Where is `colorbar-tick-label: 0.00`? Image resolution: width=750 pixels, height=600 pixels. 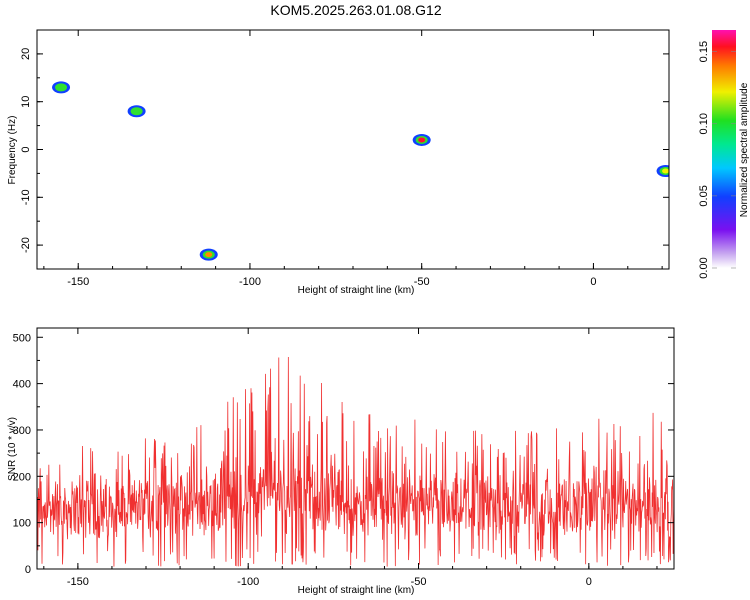
colorbar-tick-label: 0.00 is located at coordinates (704, 267).